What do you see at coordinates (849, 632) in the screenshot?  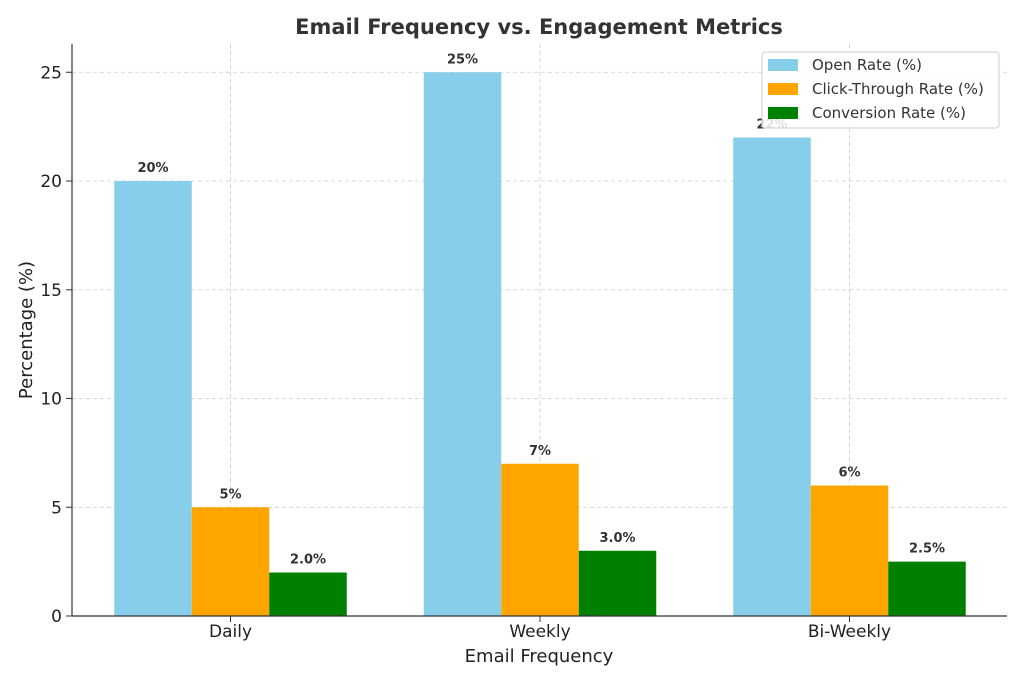 I see `x-tick-label: Bi-Weekly` at bounding box center [849, 632].